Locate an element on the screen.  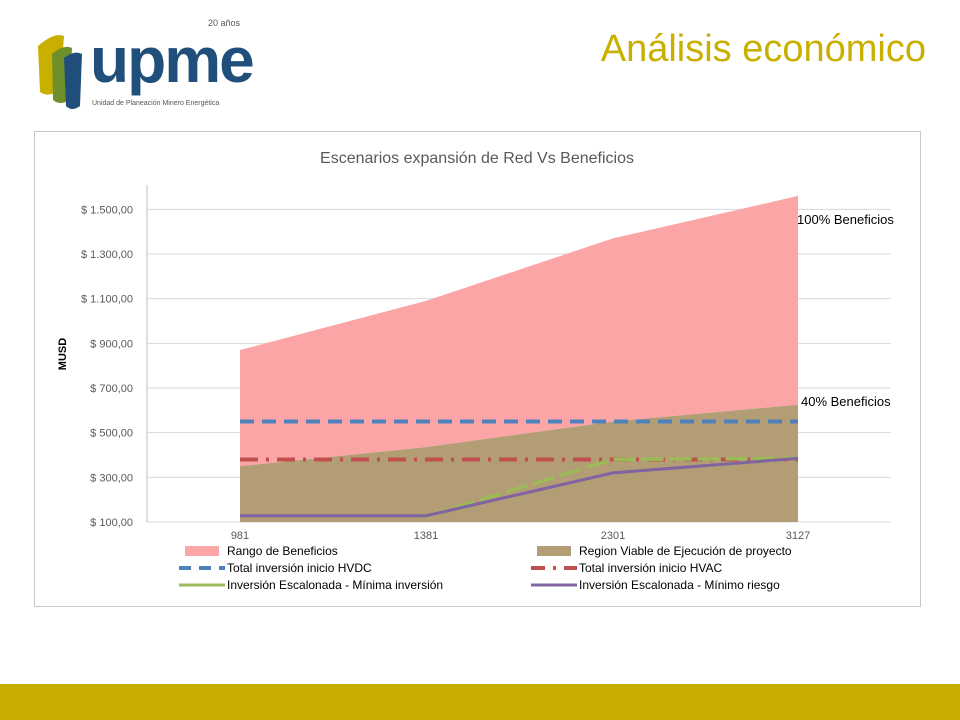
y-axis-label: MUSD is located at coordinates (63, 354).